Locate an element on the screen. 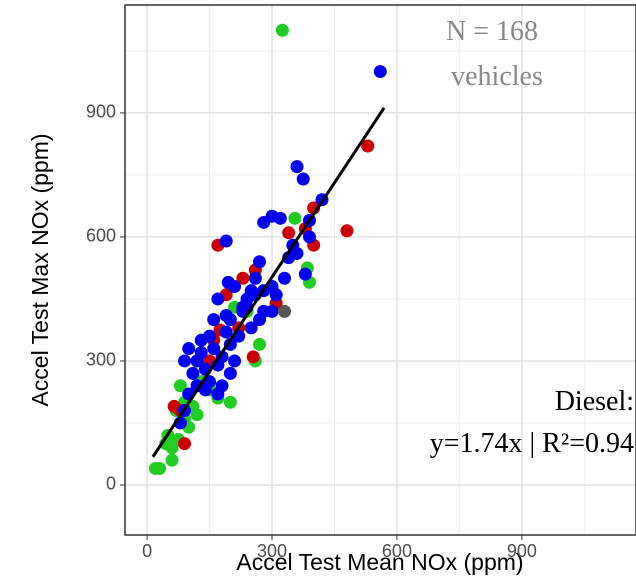 The width and height of the screenshot is (636, 583). annotation: vehicles is located at coordinates (497, 76).